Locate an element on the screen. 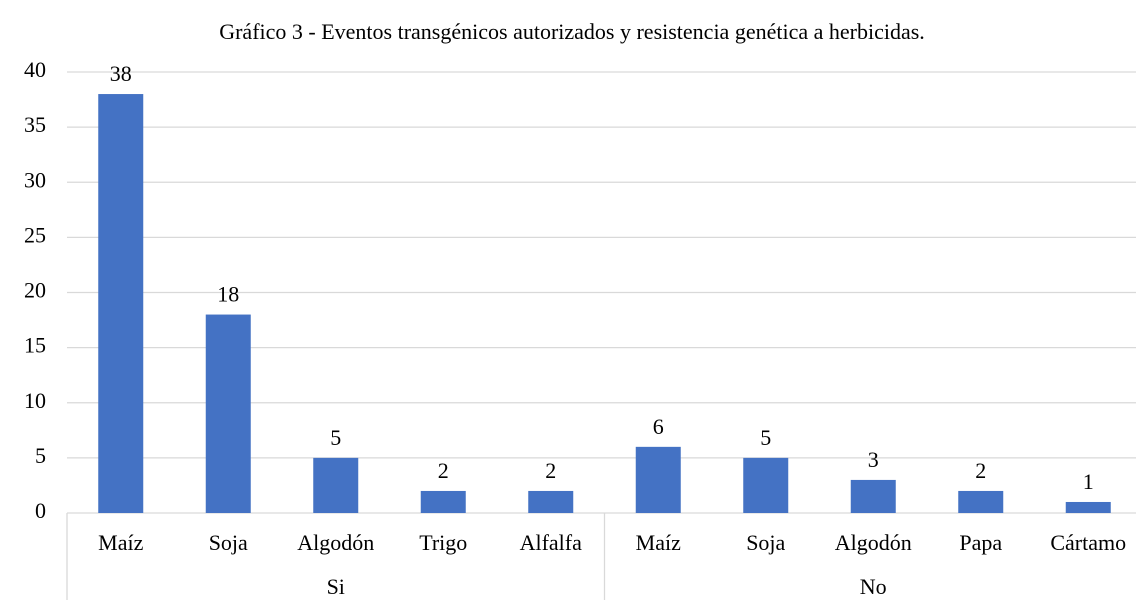 The width and height of the screenshot is (1136, 600). x-tick-label: Papa is located at coordinates (980, 542).